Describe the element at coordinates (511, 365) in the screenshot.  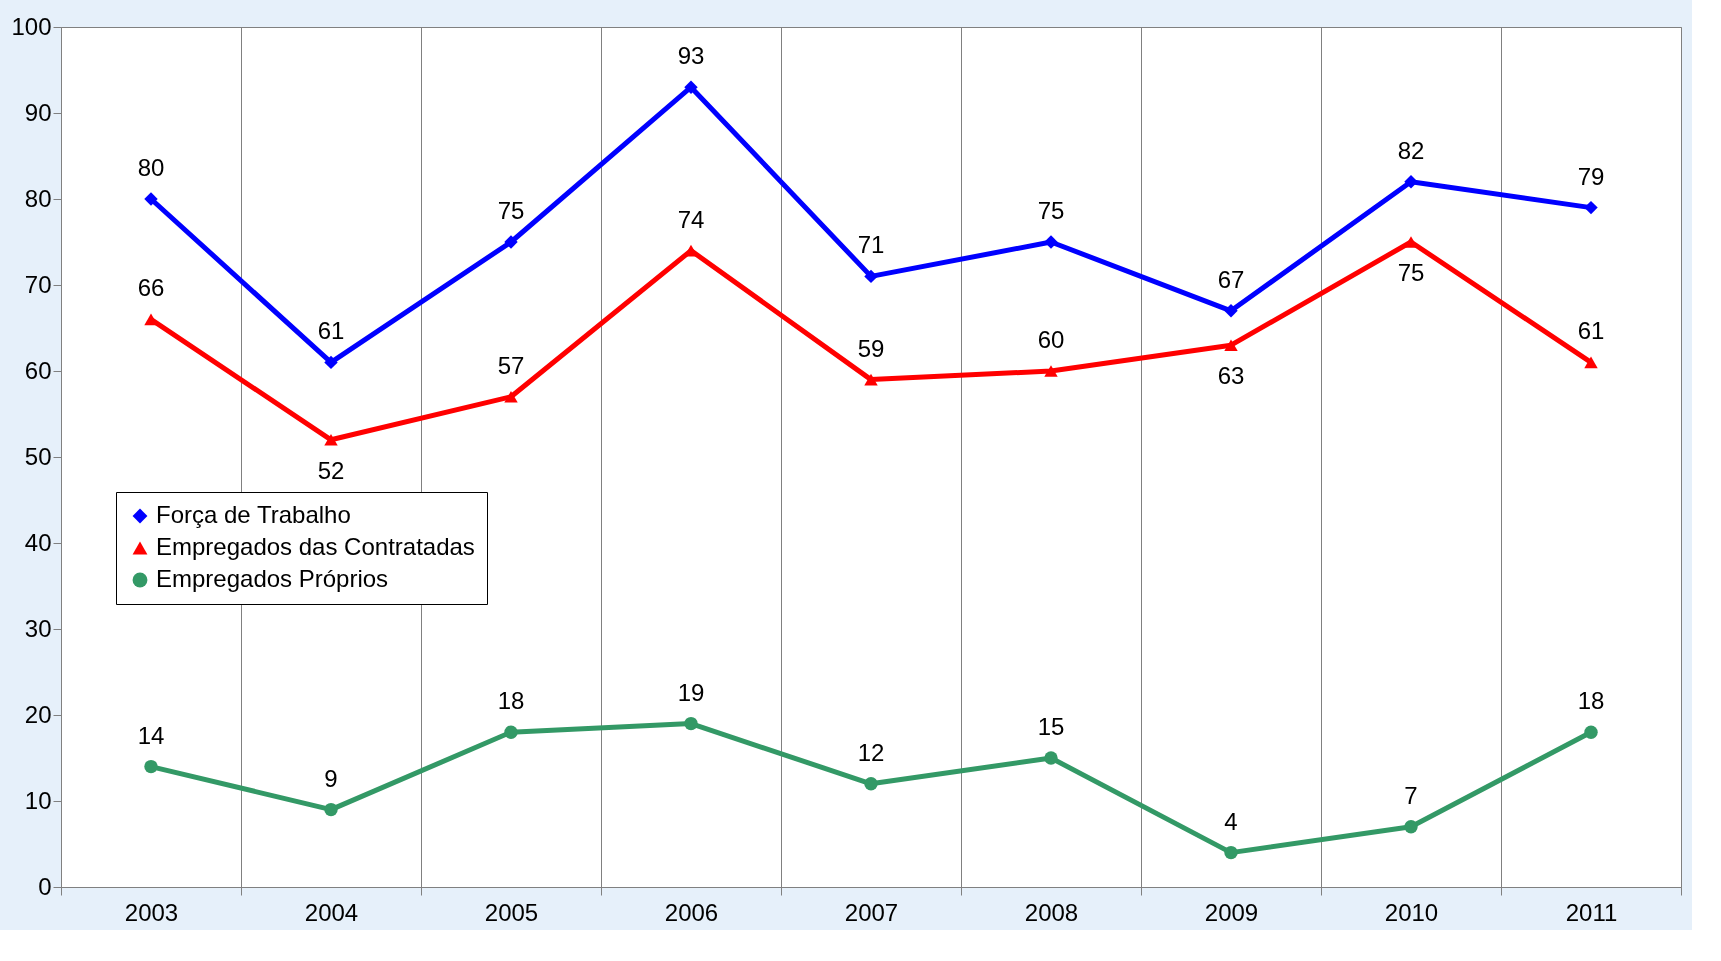
I see `data-label: 57` at that location.